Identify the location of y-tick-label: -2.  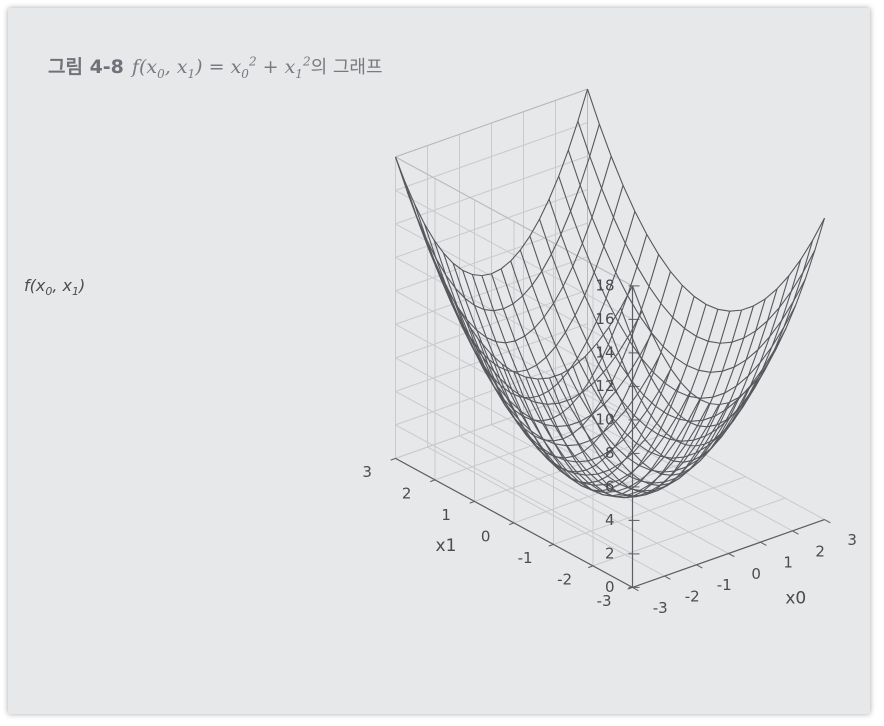
(564, 579).